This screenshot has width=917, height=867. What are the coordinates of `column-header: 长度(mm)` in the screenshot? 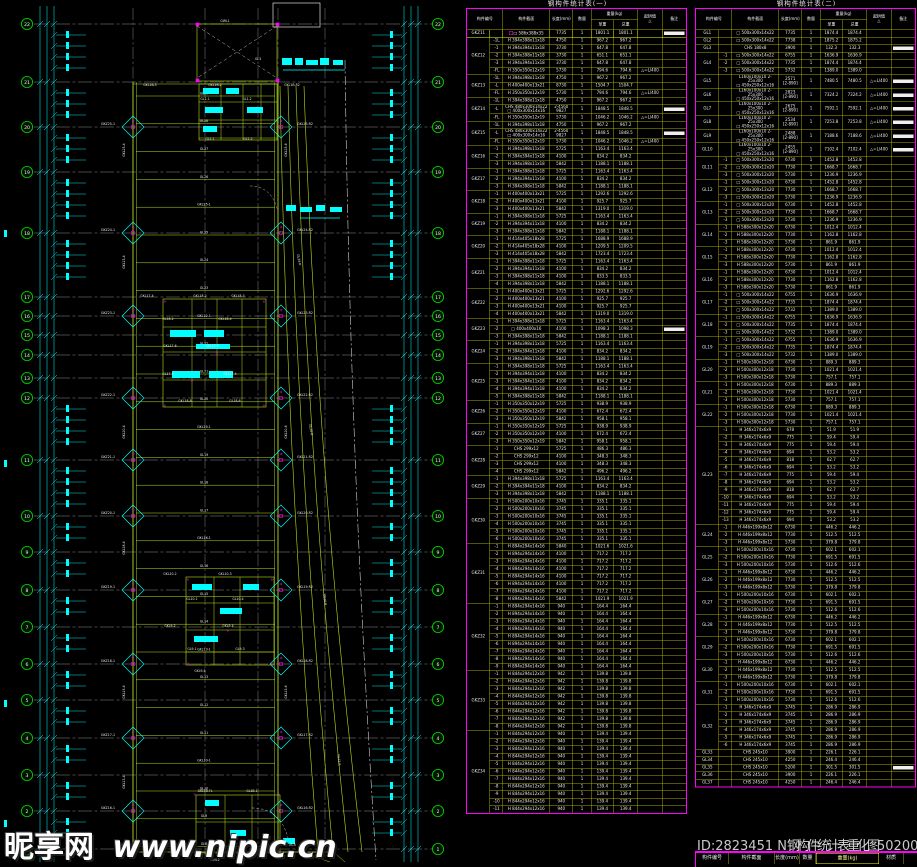 It's located at (790, 19).